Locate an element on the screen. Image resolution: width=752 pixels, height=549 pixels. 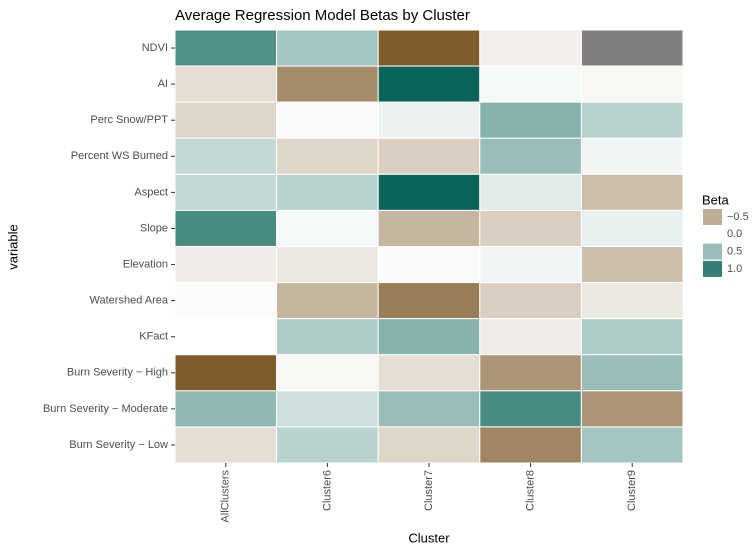
y-tick-label: AI is located at coordinates (163, 84).